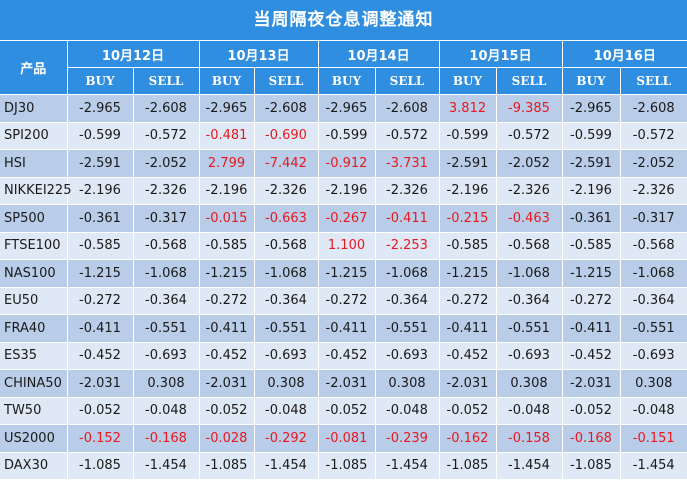 The image size is (687, 480). Describe the element at coordinates (653, 438) in the screenshot. I see `sell-value-cell: -0.151` at that location.